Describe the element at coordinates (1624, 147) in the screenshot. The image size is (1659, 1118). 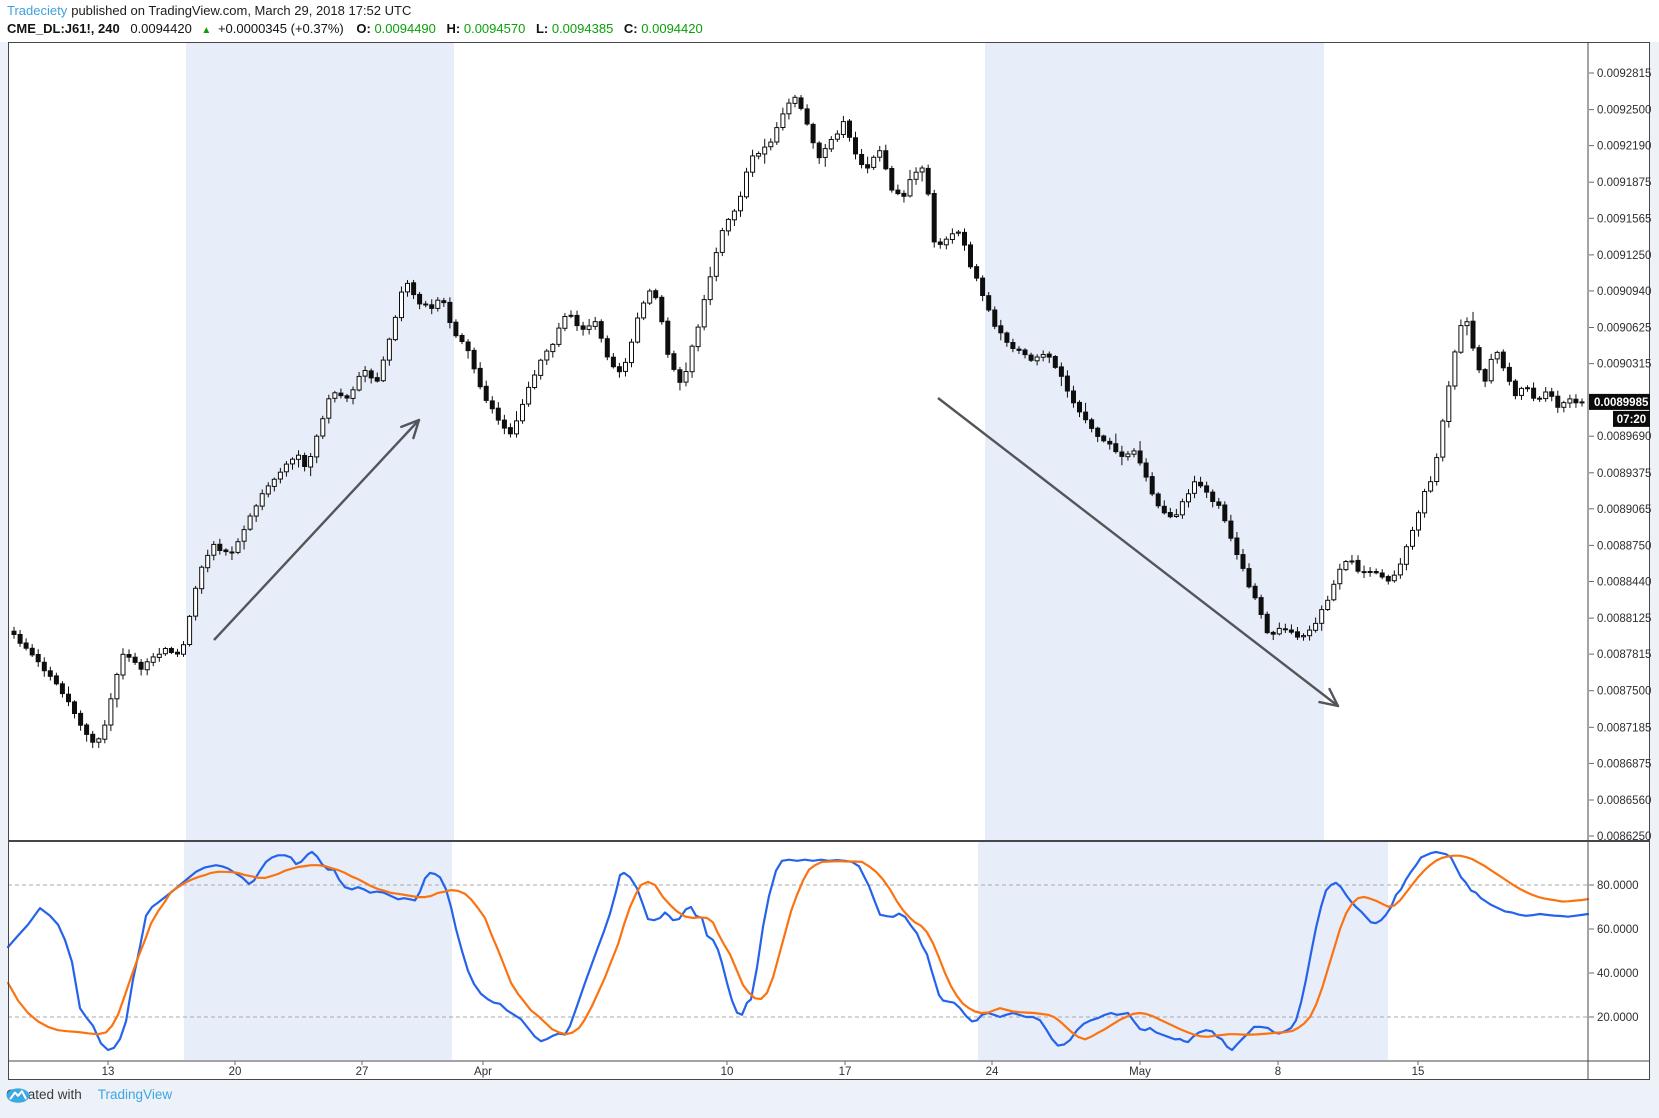
I see `price-tick-label: 0.0092190` at that location.